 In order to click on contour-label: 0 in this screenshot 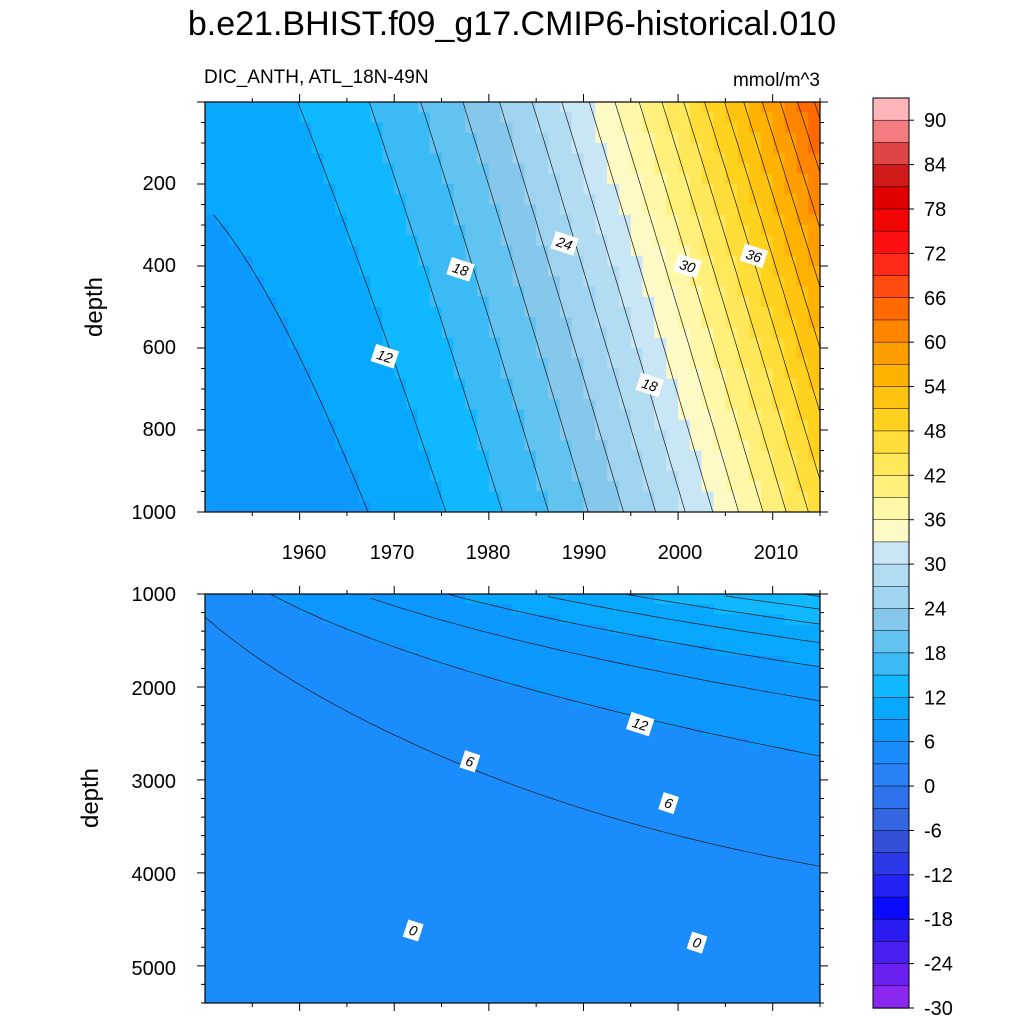, I will do `click(413, 930)`.